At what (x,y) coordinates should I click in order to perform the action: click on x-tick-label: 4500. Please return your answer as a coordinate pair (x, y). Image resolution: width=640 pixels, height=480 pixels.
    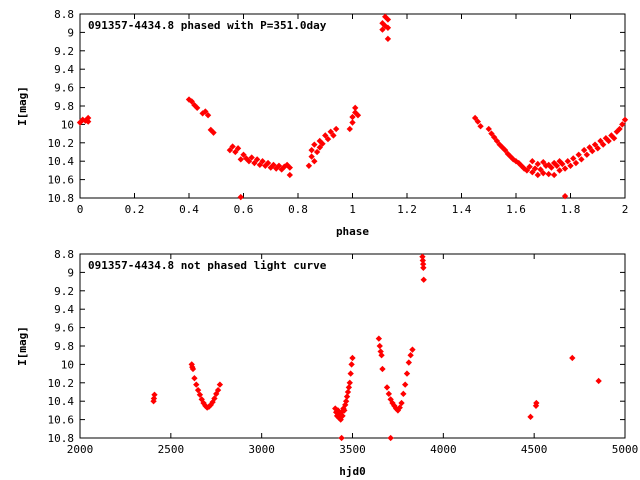
    Looking at the image, I should click on (534, 449).